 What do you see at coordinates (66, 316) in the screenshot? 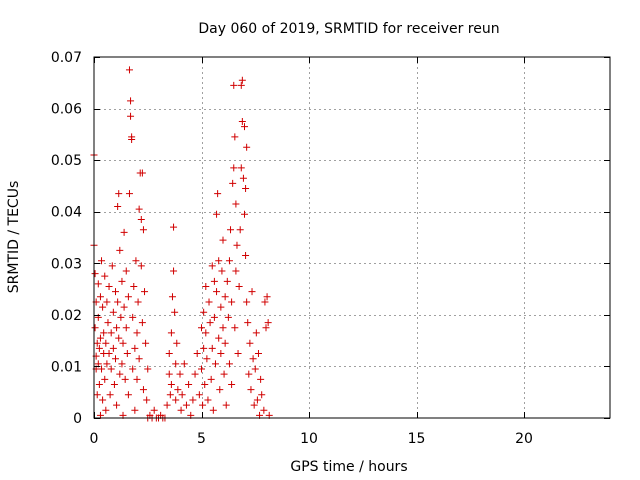
I see `y-tick-label: 0.02` at bounding box center [66, 316].